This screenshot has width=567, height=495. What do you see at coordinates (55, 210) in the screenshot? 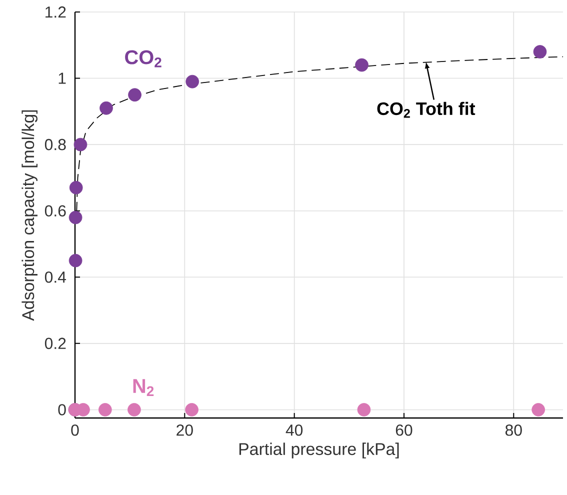
I see `y-tick-label: 0.6` at bounding box center [55, 210].